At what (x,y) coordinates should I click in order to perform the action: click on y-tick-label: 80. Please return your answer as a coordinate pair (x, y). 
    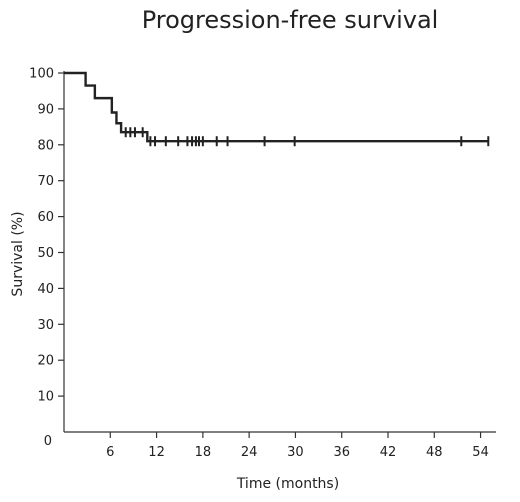
    Looking at the image, I should click on (45, 145).